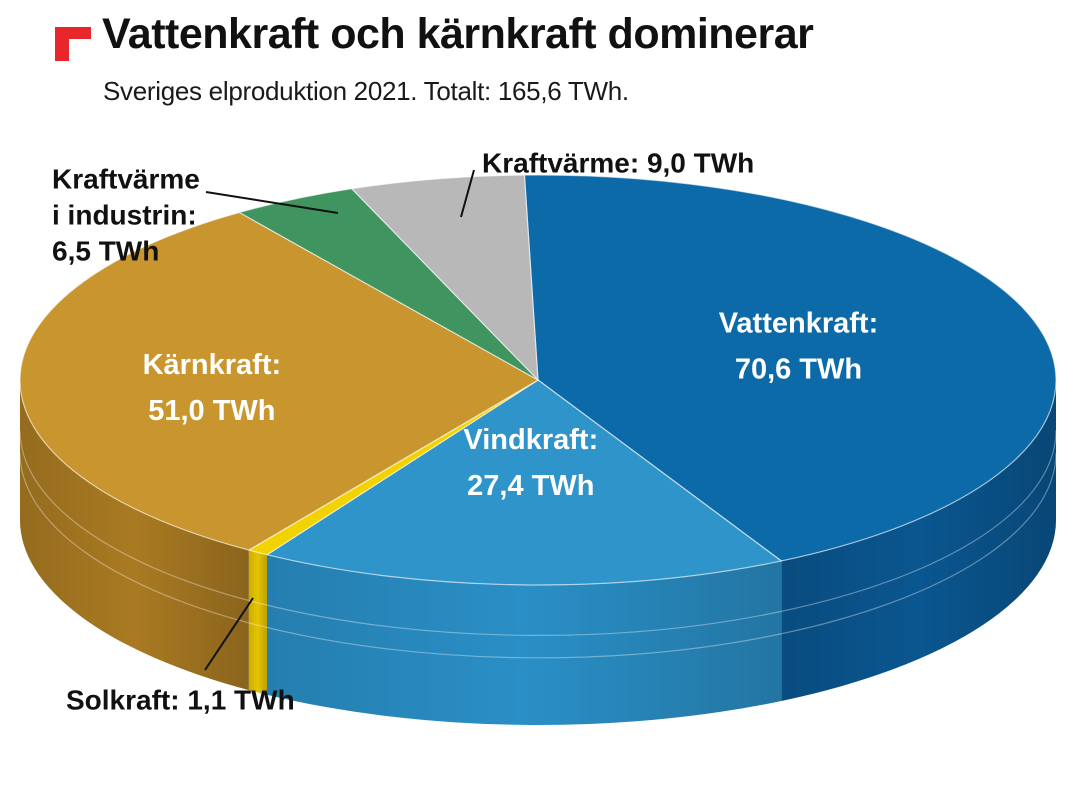 The width and height of the screenshot is (1080, 787). I want to click on slice-label-vindkraft: 27,4 TWh, so click(530, 486).